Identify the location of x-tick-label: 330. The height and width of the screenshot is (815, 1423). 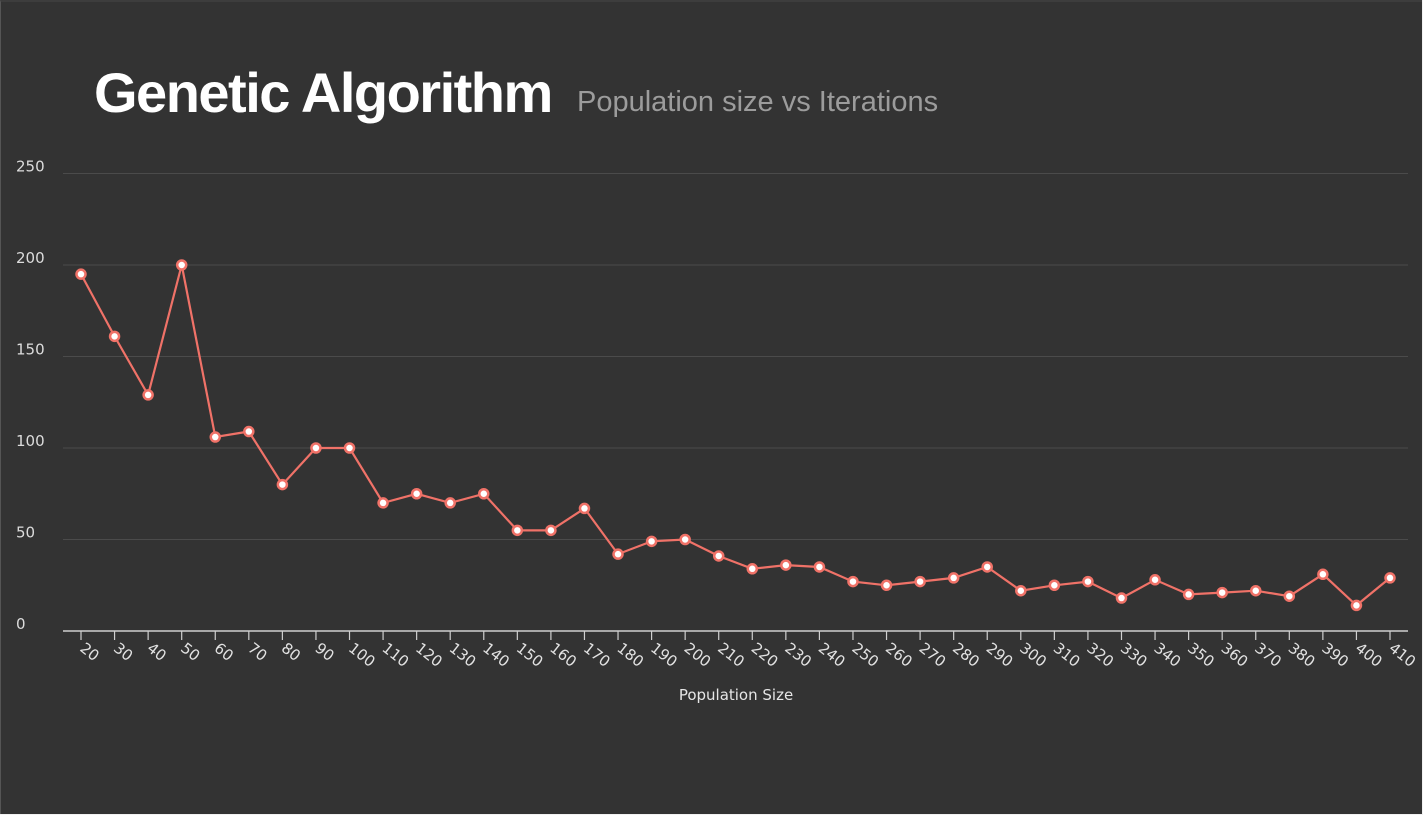
(1134, 655).